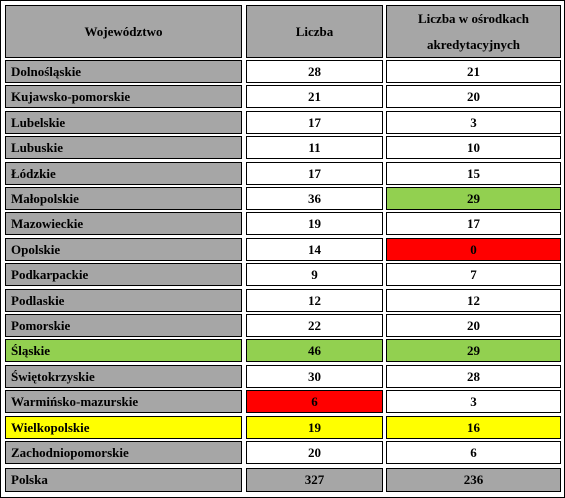 The width and height of the screenshot is (565, 498). Describe the element at coordinates (314, 198) in the screenshot. I see `row-count: 36` at that location.